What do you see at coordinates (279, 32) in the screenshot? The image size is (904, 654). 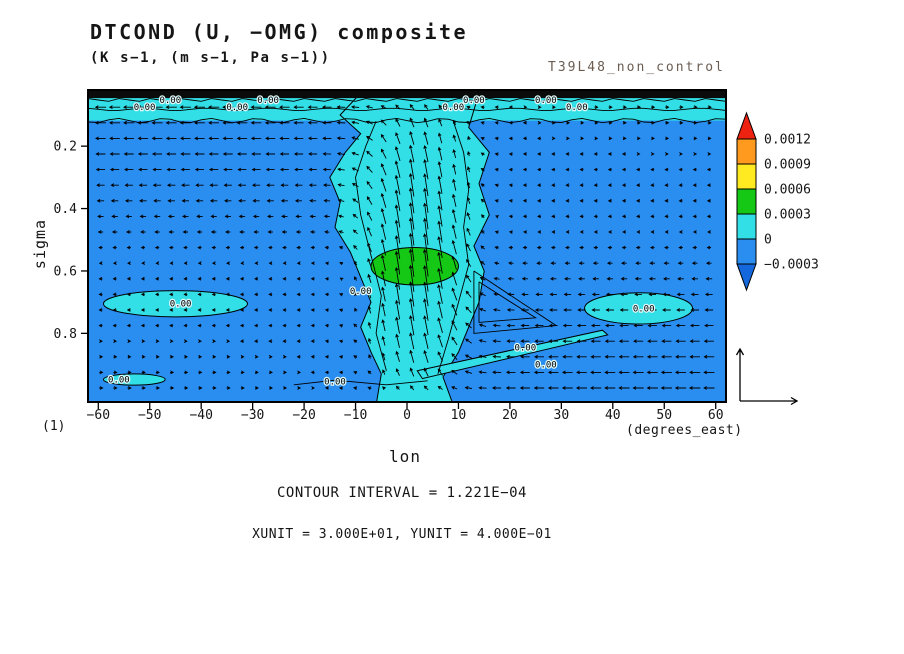 I see `plot-title: DTCOND (U, −OMG) composite` at bounding box center [279, 32].